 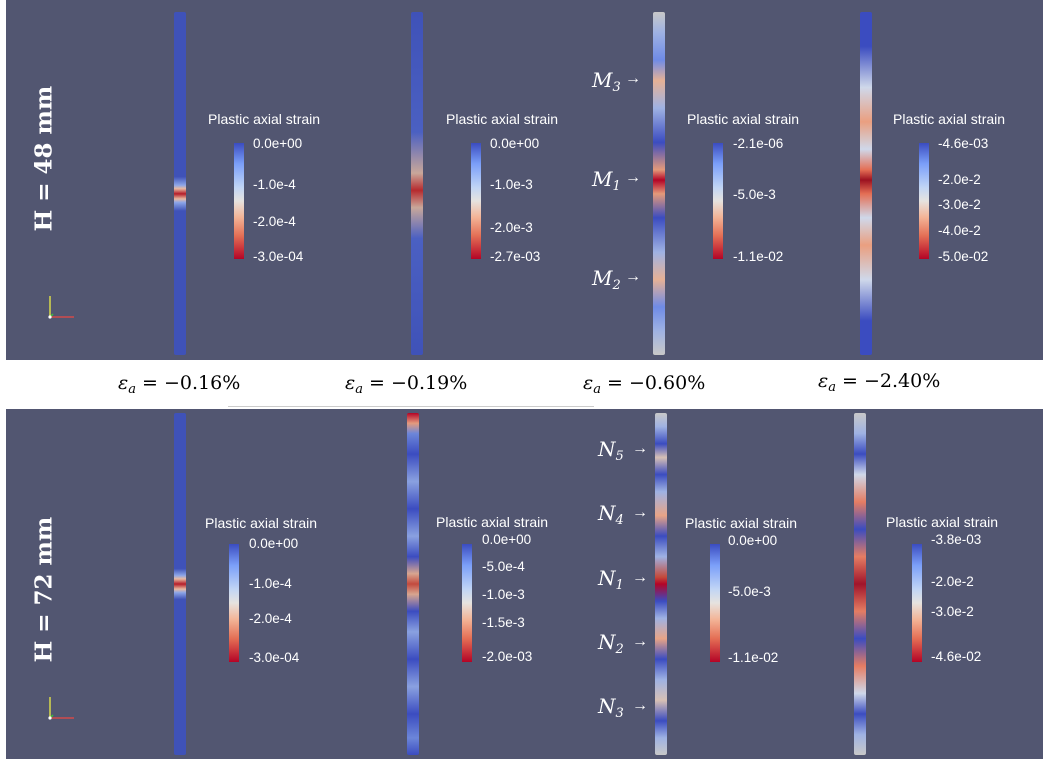 I want to click on colorbar-tick: -4.6e-03, so click(x=963, y=143).